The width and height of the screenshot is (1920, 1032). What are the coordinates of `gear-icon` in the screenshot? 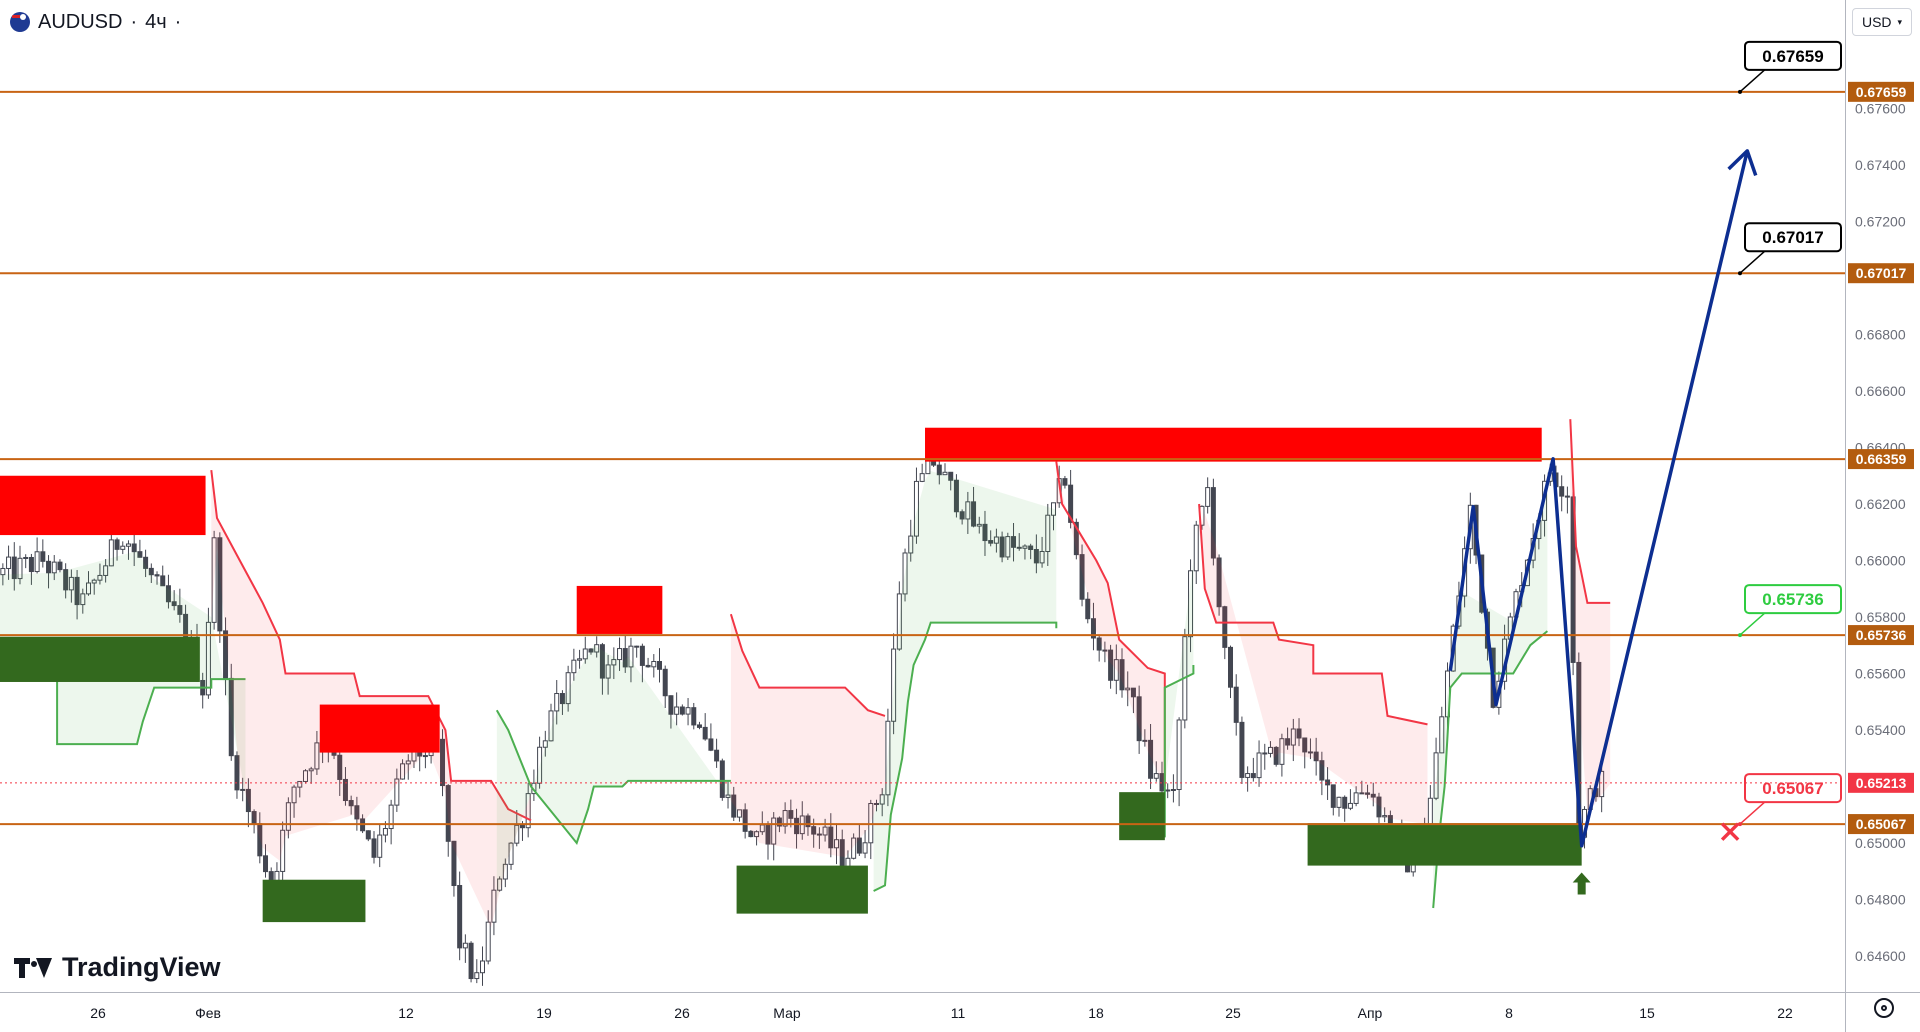 It's located at (1884, 1008).